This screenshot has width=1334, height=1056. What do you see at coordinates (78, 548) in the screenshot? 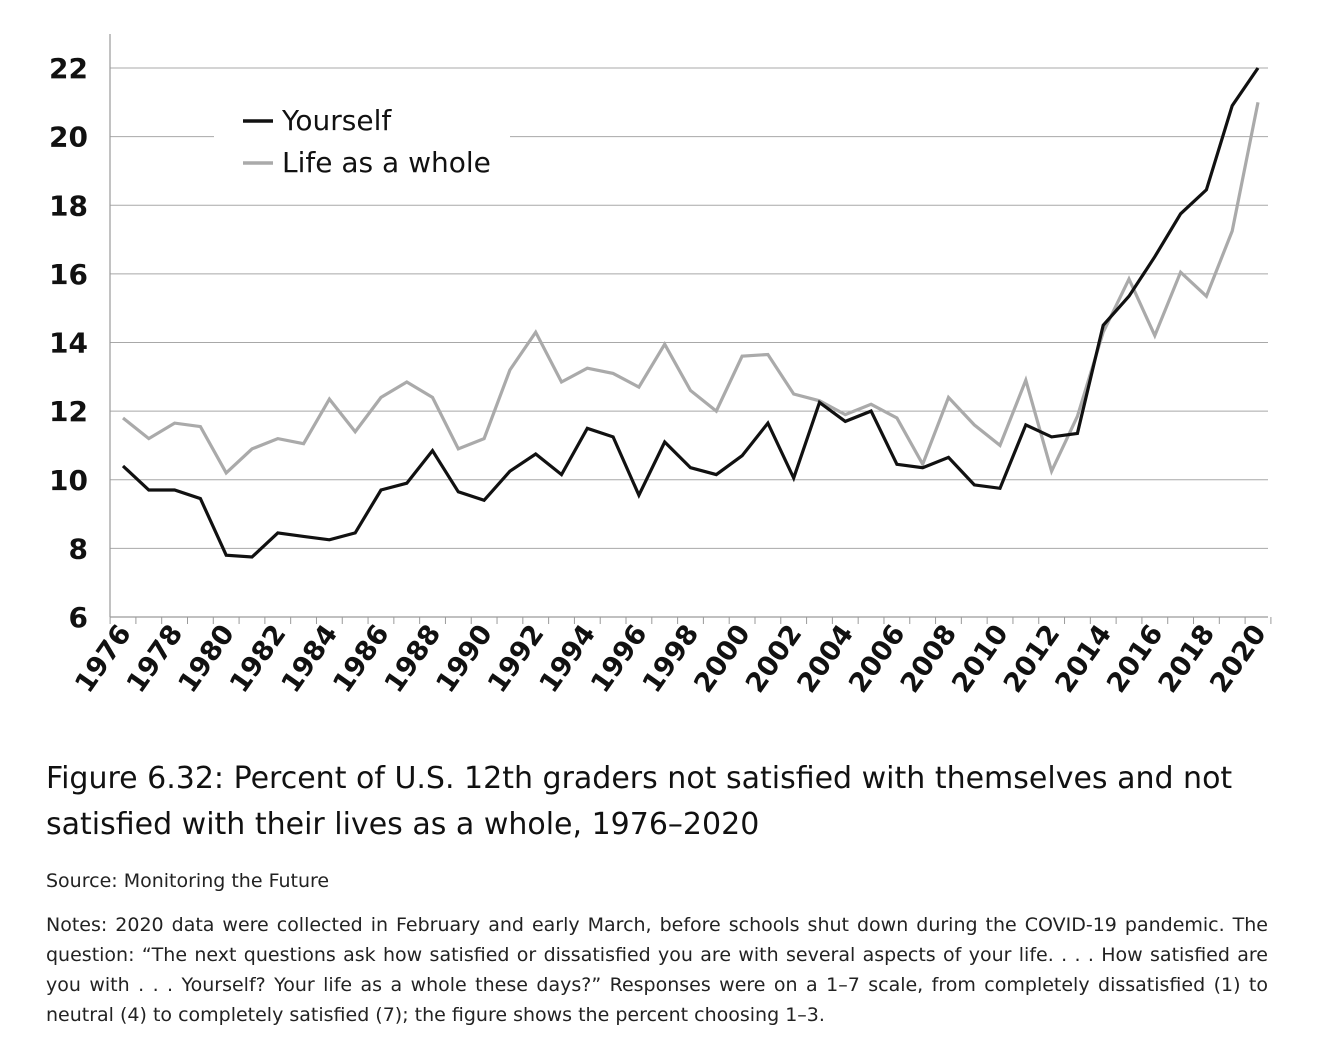
I see `y-tick-label: 8` at bounding box center [78, 548].